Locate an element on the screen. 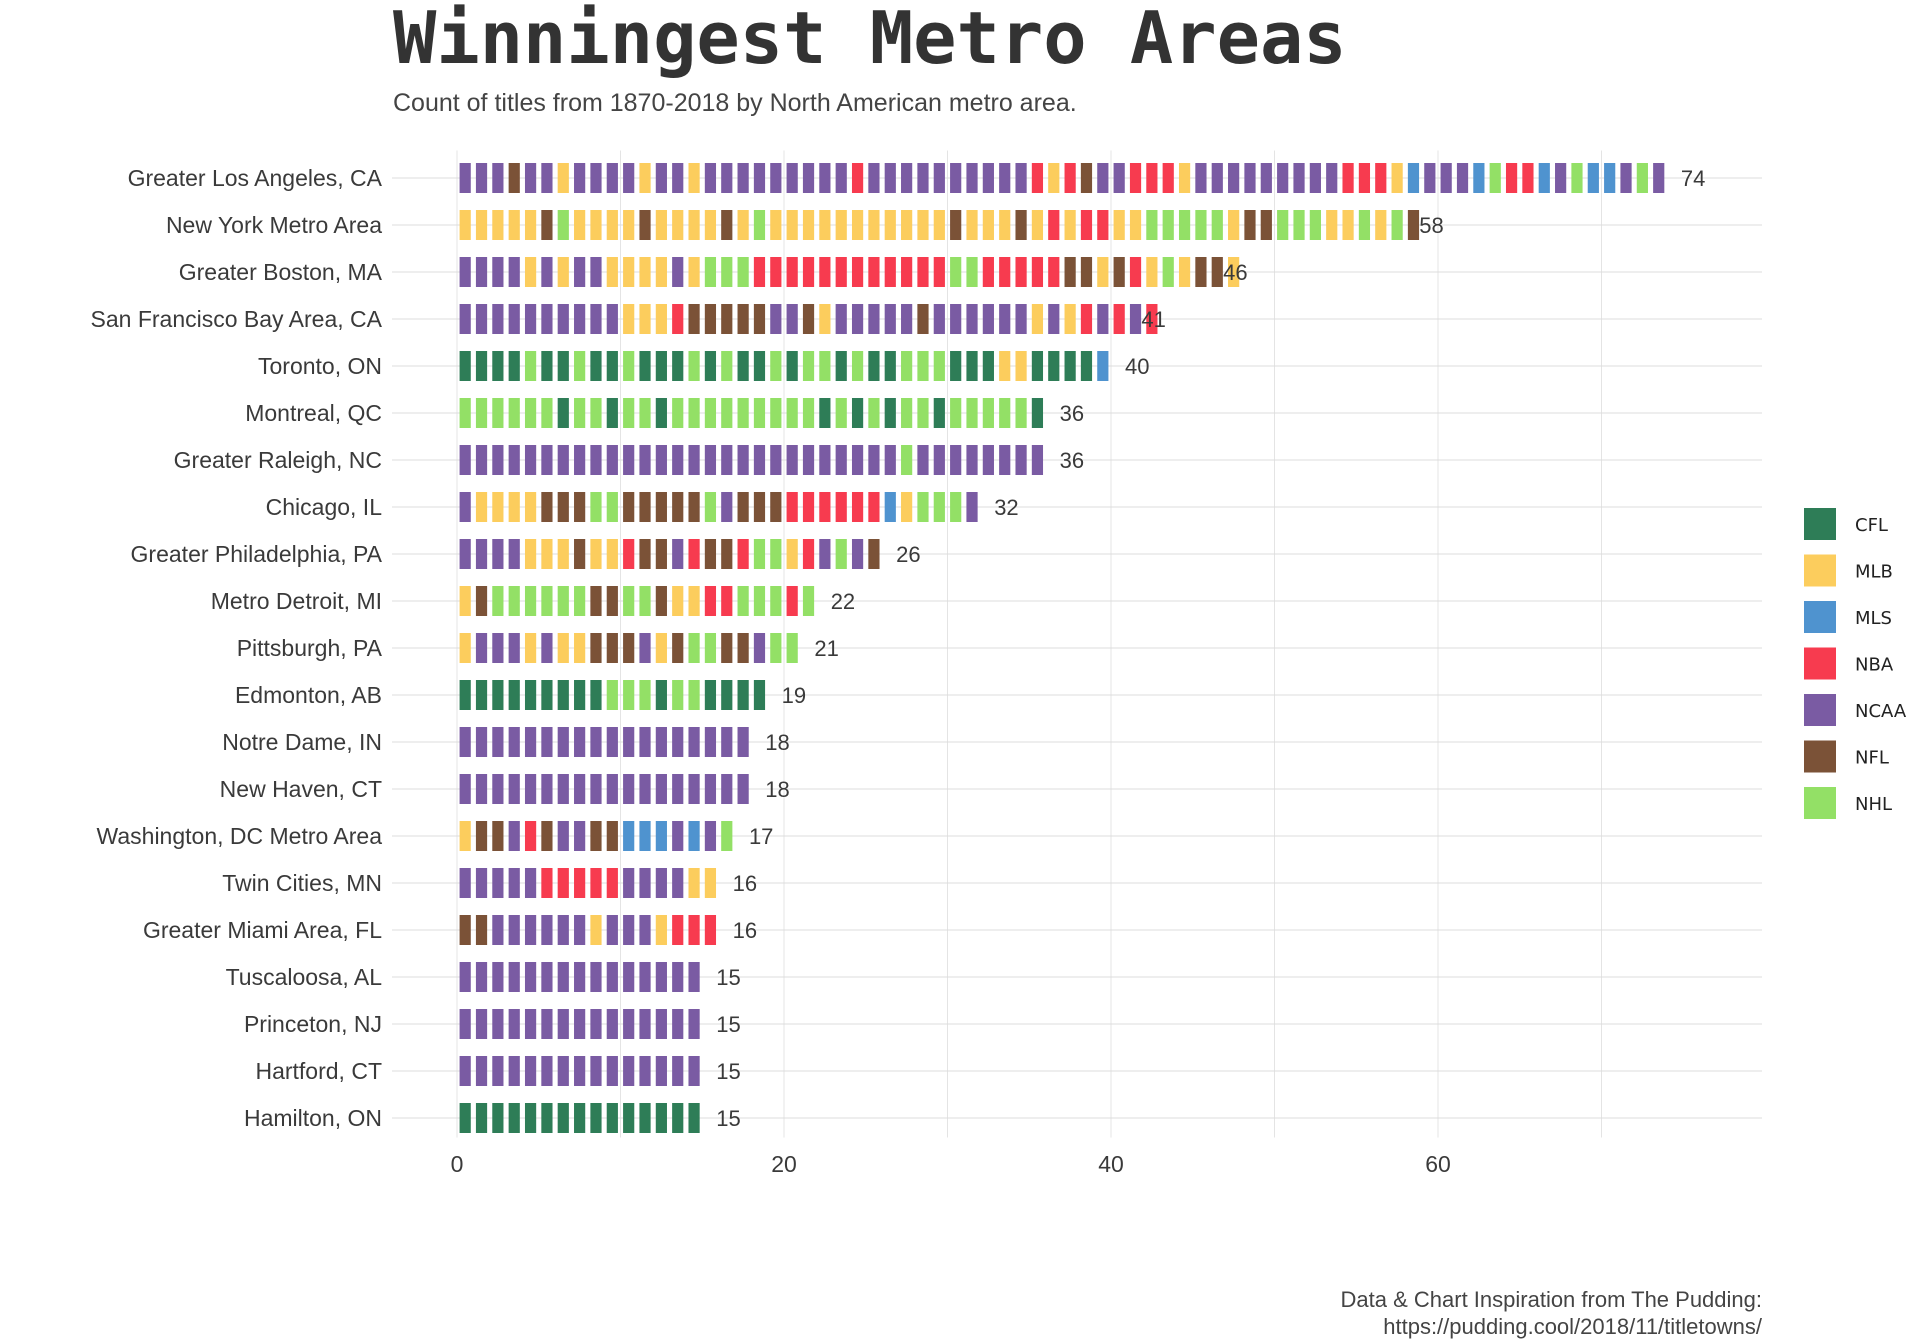 The image size is (1920, 1344). category-label-washington-dc-metro-area: Washington, DC Metro Area is located at coordinates (240, 836).